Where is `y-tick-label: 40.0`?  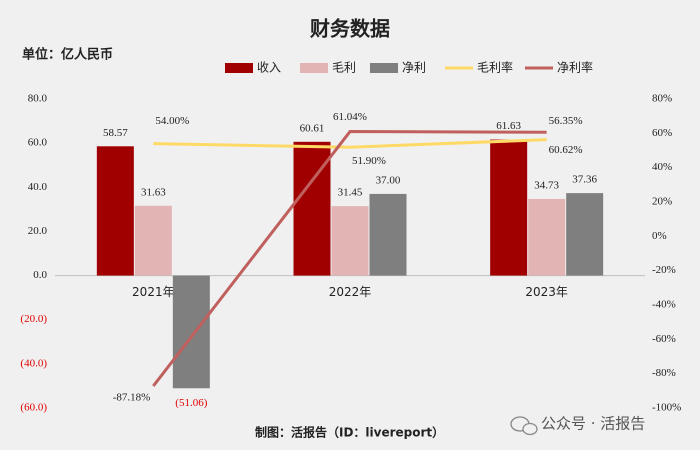 y-tick-label: 40.0 is located at coordinates (38, 187).